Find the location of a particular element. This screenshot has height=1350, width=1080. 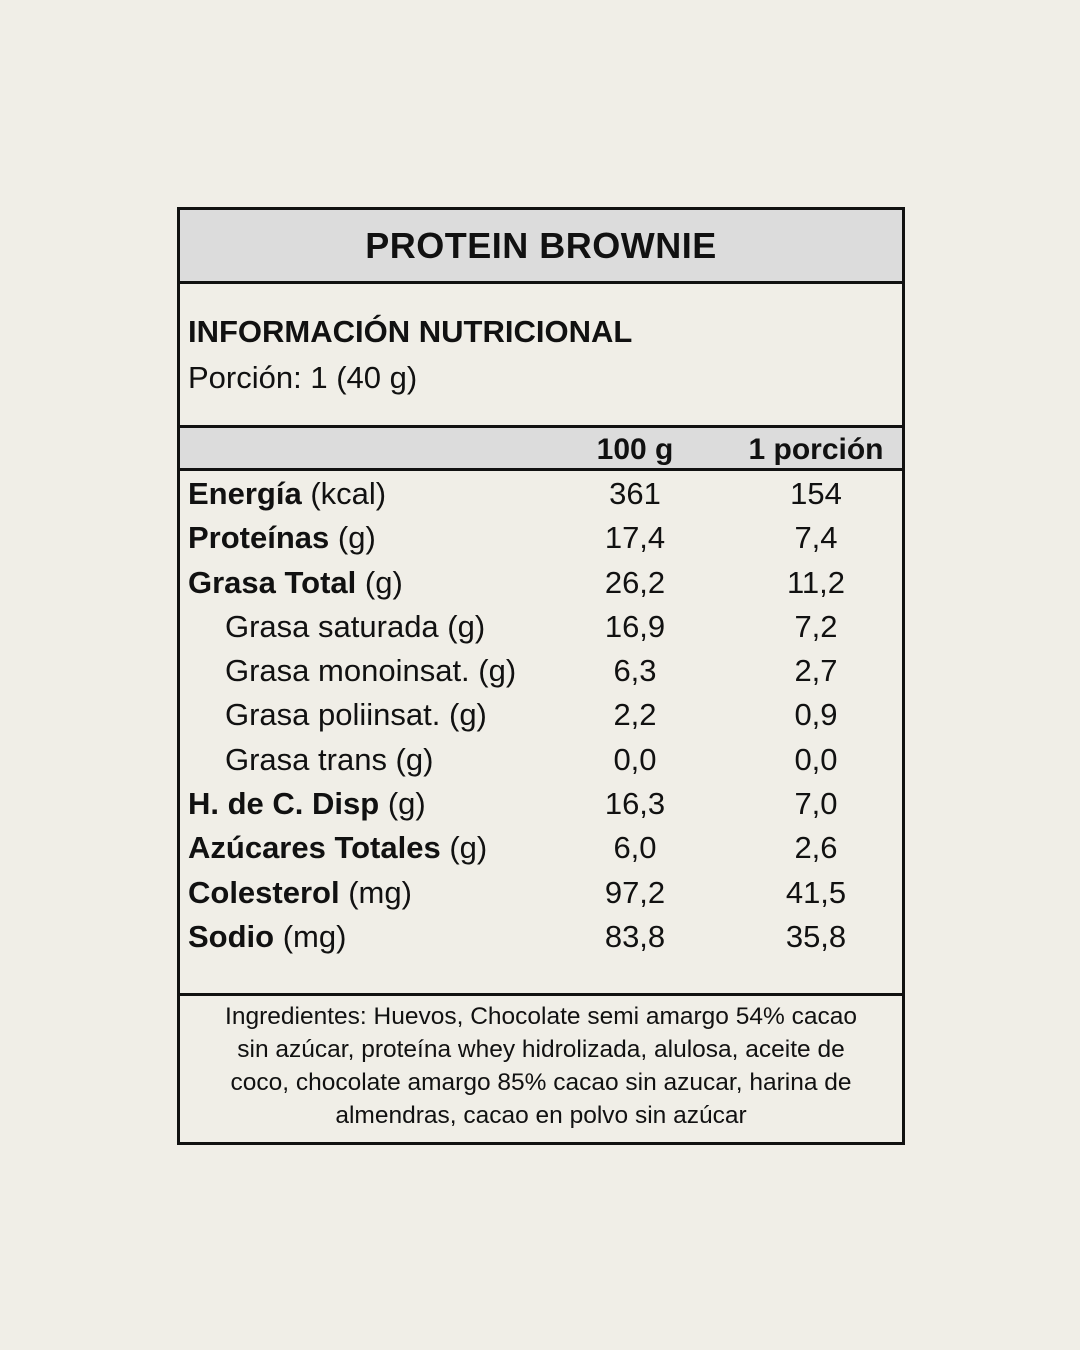

nutrient-row-proteinas: Proteínas (g) 17,4 7,4 is located at coordinates (541, 540).